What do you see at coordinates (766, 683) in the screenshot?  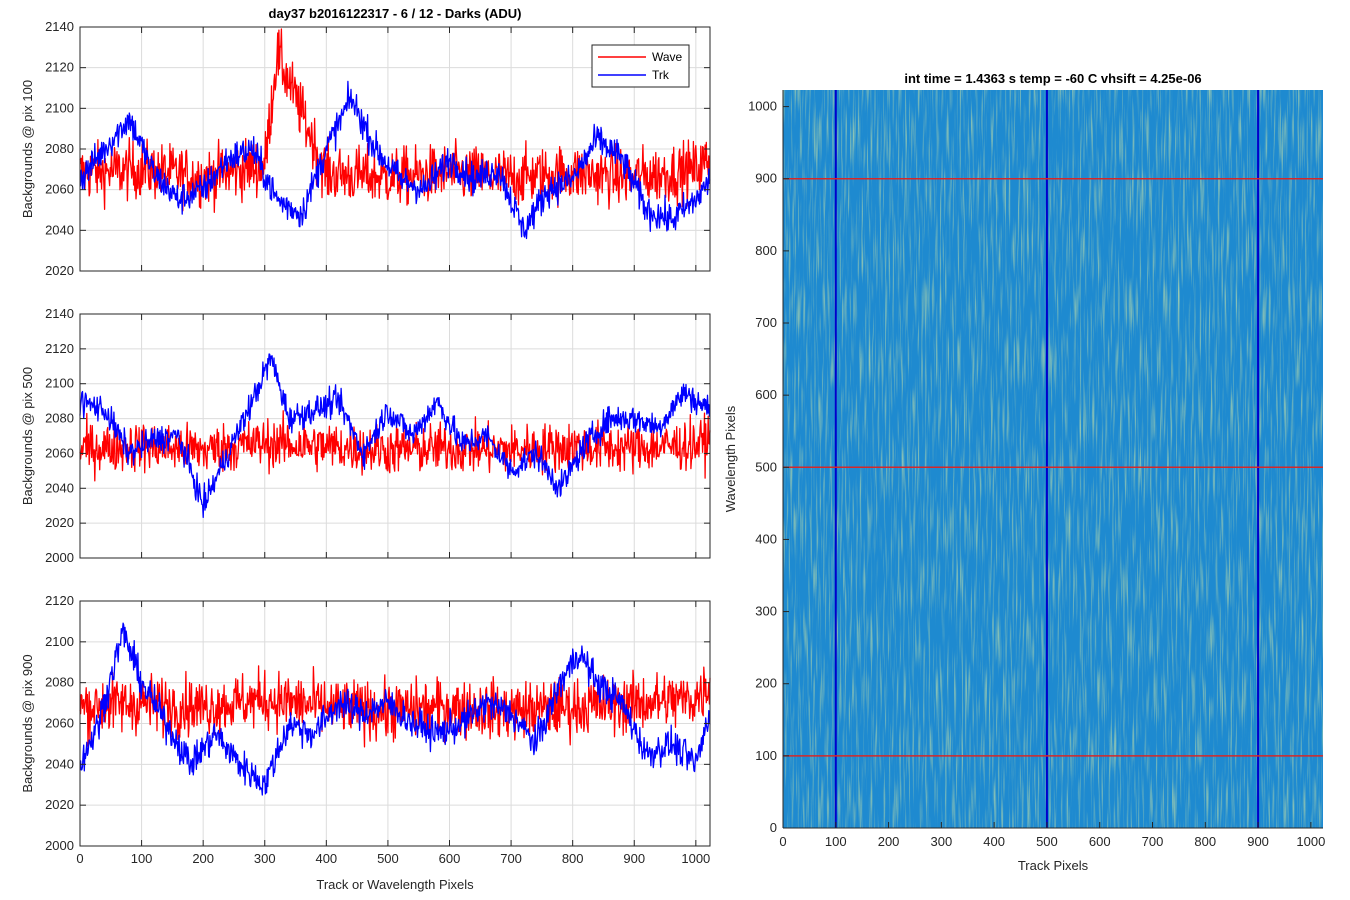 I see `y-tick-label: 200` at bounding box center [766, 683].